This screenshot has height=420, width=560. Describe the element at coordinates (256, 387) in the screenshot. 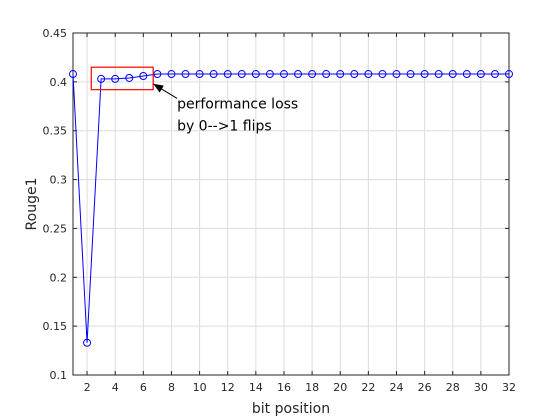

I see `x-tick-label: 14` at that location.